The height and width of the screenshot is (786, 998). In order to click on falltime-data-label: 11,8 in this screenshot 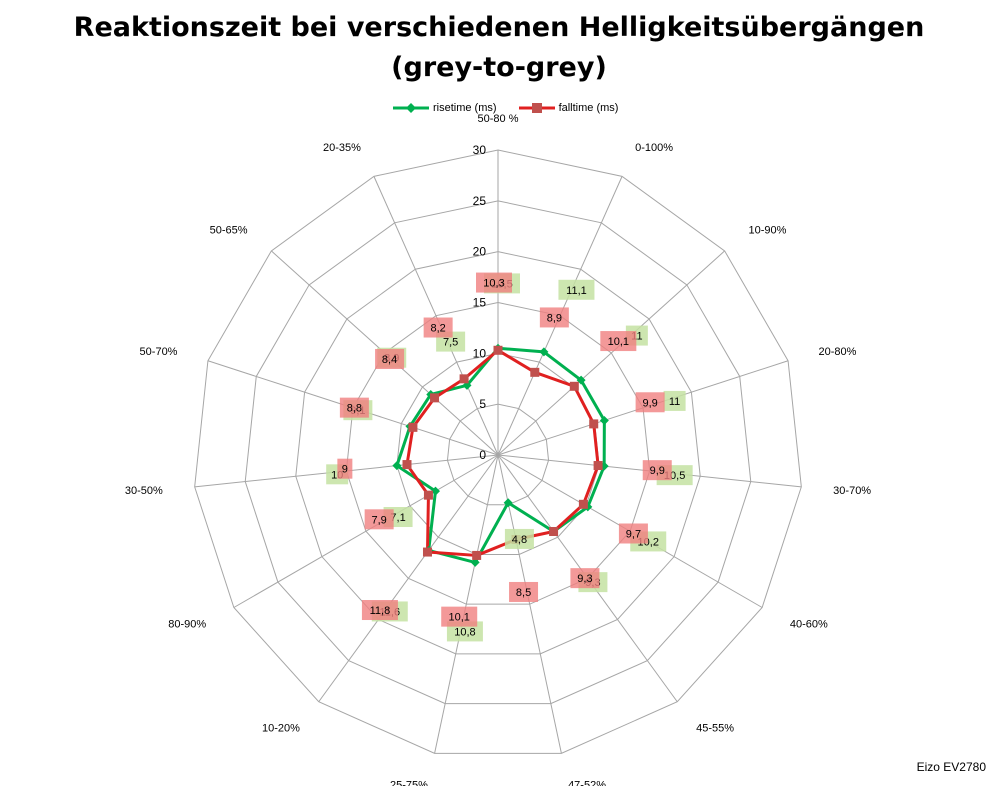, I will do `click(380, 611)`.